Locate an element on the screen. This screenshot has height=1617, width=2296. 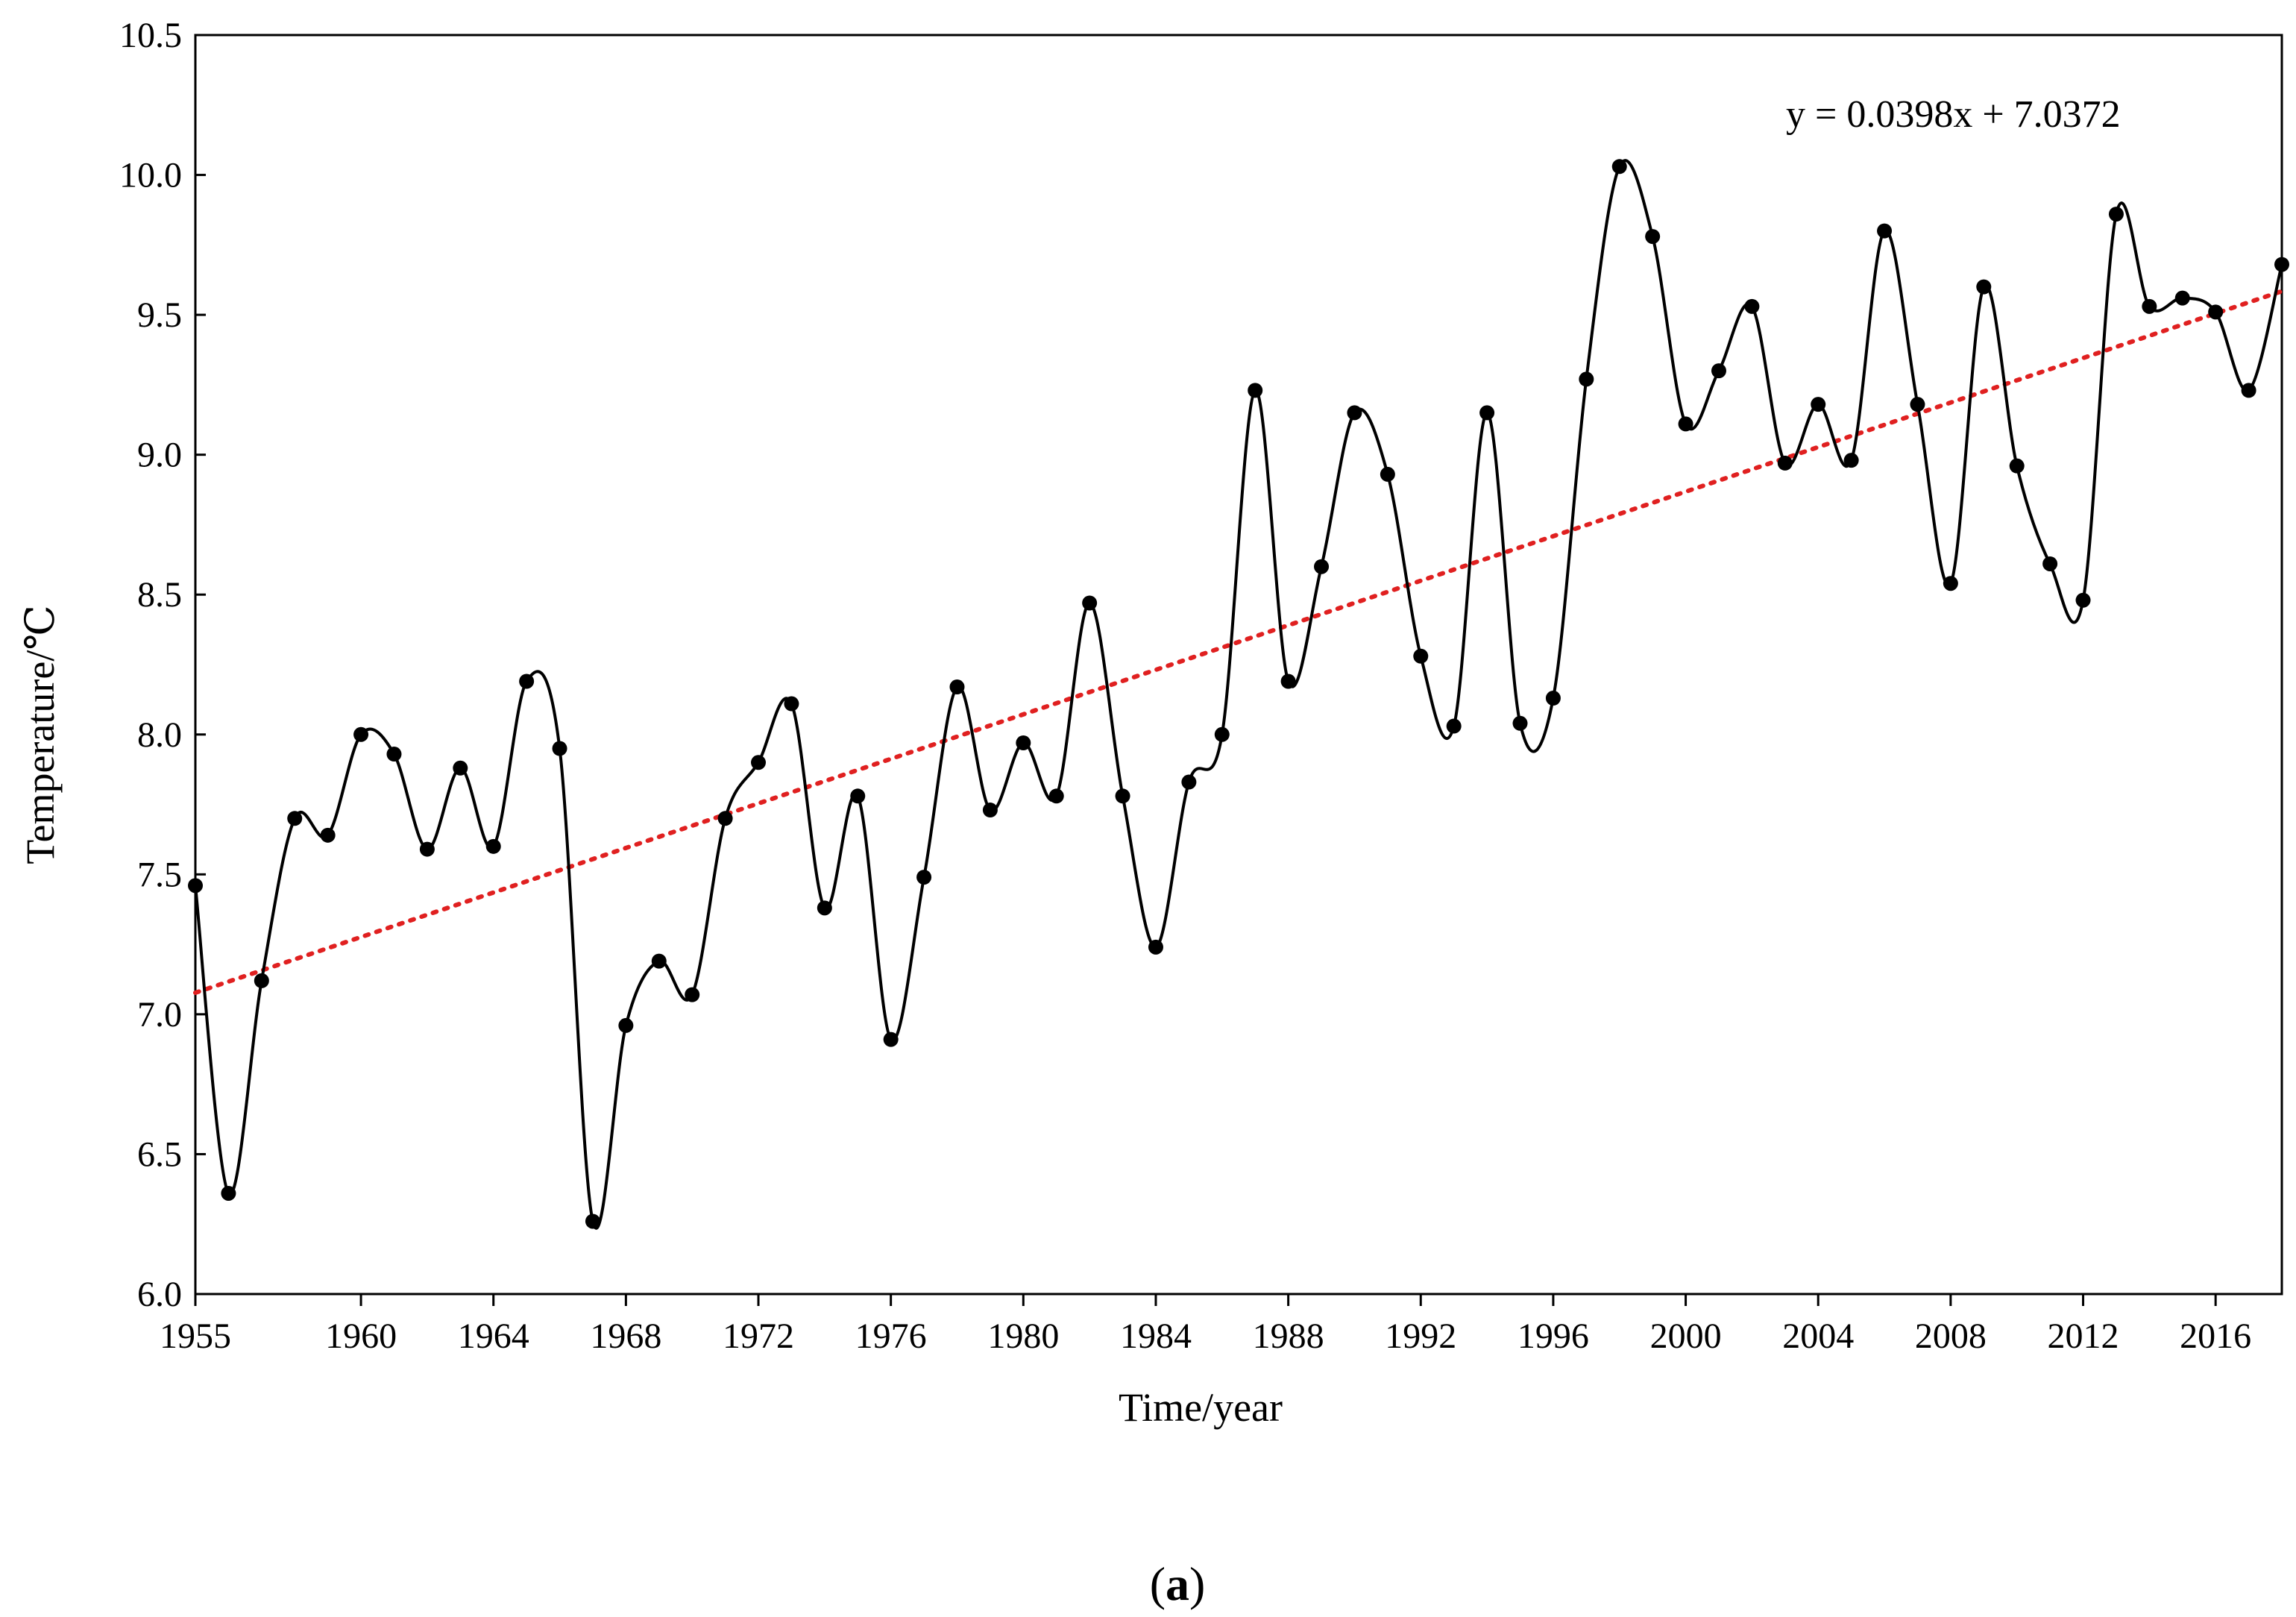
x-tick-label: 1972 is located at coordinates (759, 1336).